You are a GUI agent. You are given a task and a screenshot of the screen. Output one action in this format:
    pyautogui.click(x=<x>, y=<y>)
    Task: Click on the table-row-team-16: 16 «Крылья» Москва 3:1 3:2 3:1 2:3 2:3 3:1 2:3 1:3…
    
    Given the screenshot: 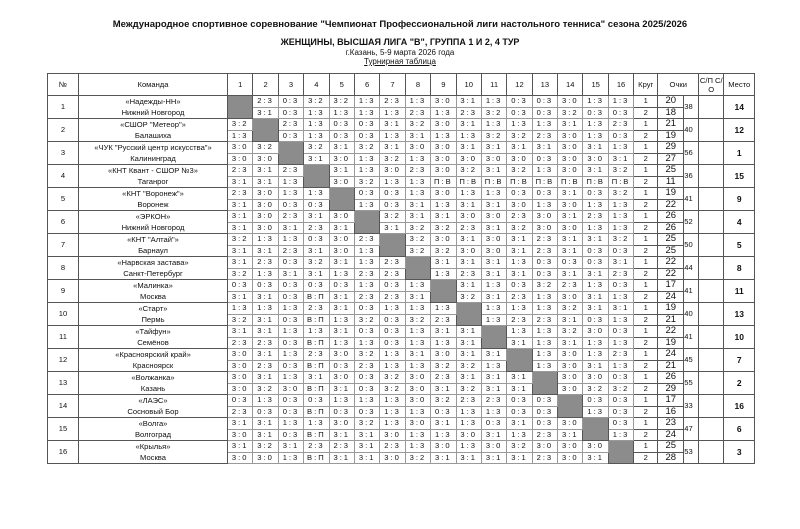 What is the action you would take?
    pyautogui.click(x=401, y=452)
    